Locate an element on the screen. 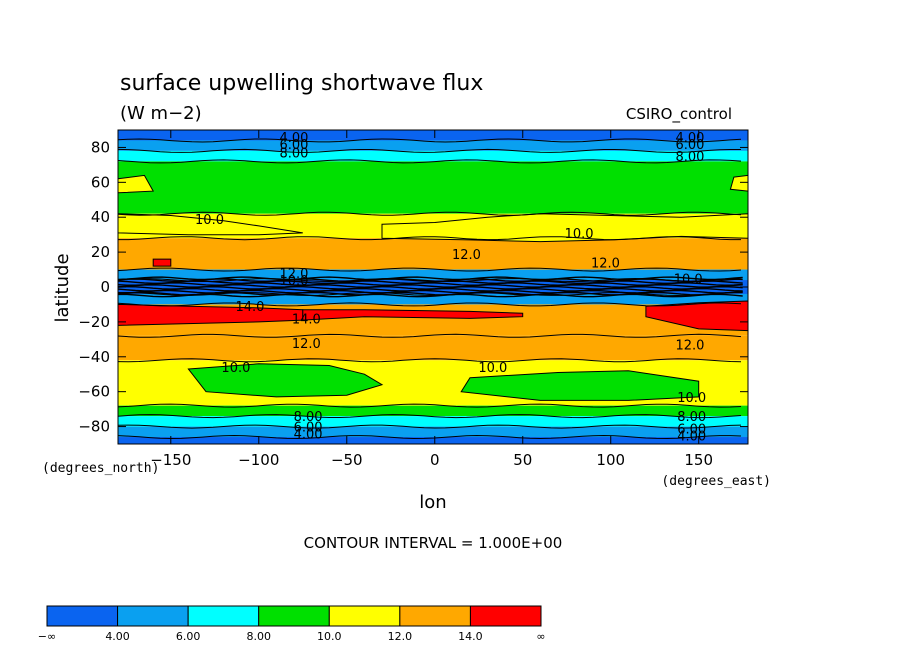 This screenshot has width=904, height=654. contour-interval-note: CONTOUR INTERVAL = 1.000E+00 is located at coordinates (433, 543).